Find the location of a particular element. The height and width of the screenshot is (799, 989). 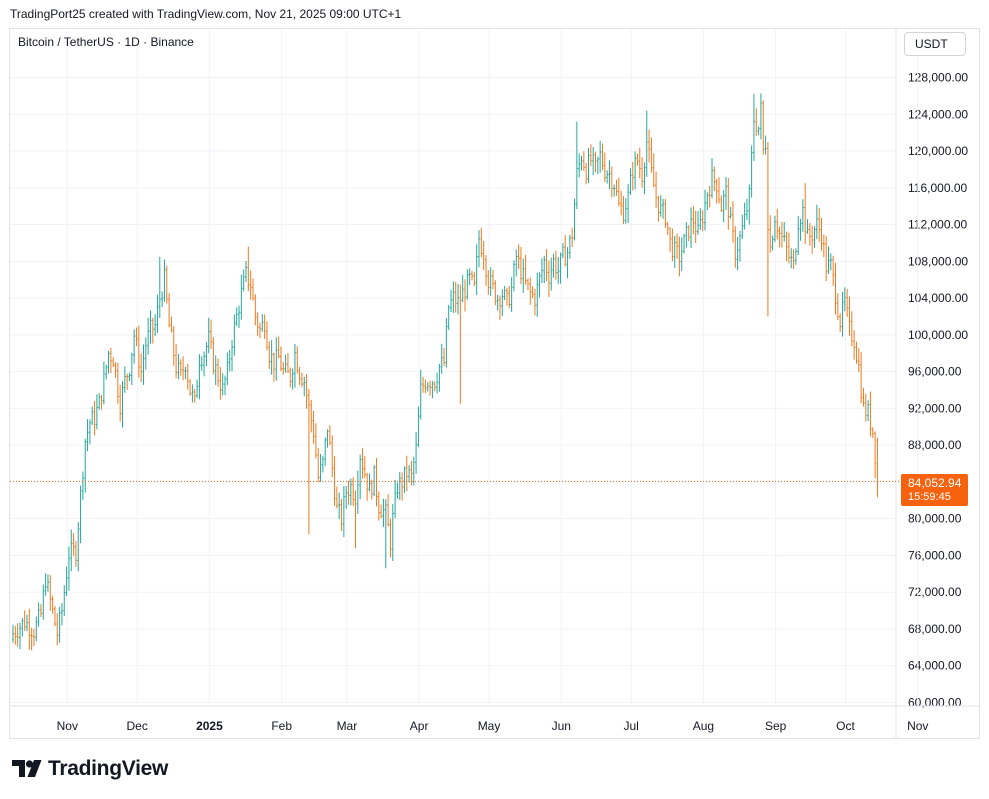

y-tick-label: 64,000.00 is located at coordinates (935, 666).